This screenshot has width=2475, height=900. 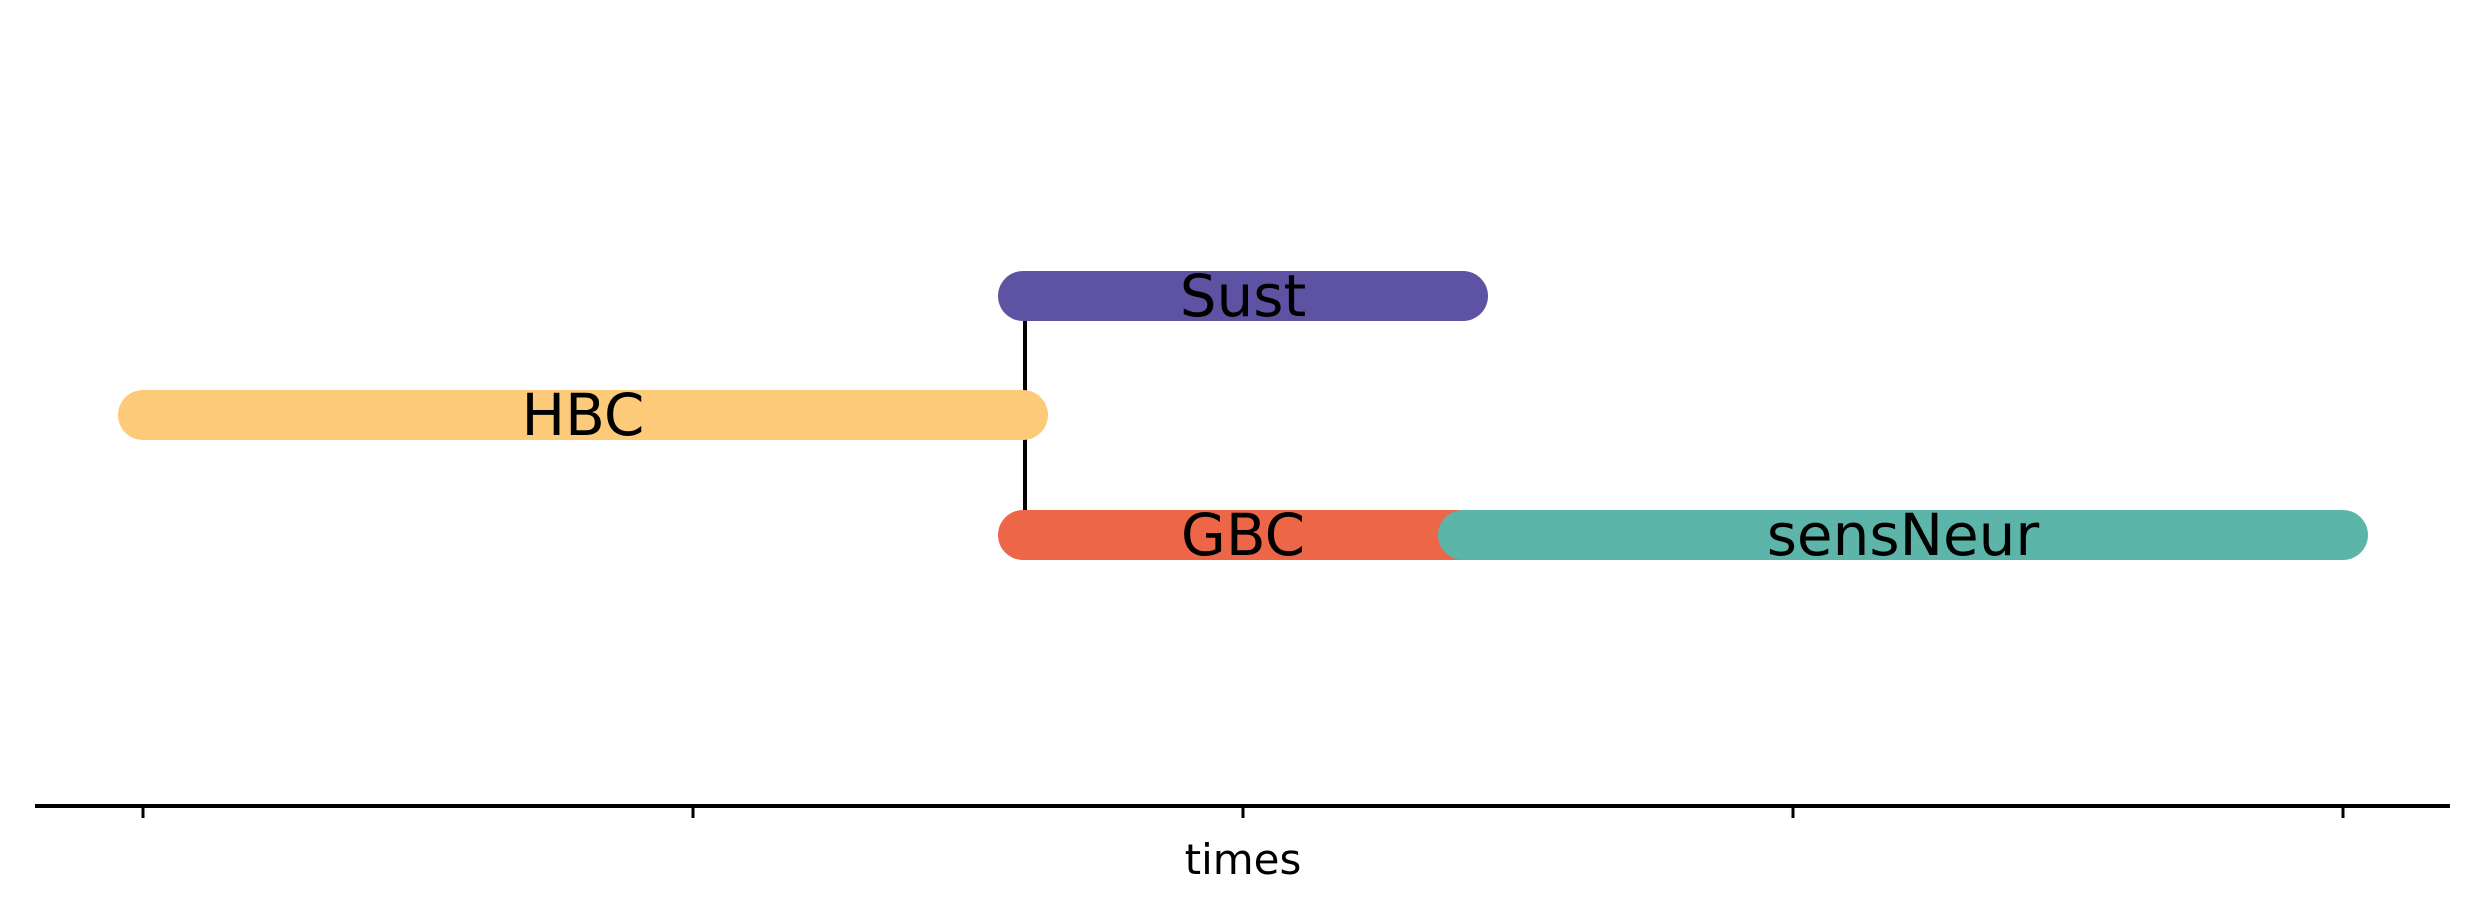 I want to click on segment-label-gbc: GBC, so click(x=1243, y=535).